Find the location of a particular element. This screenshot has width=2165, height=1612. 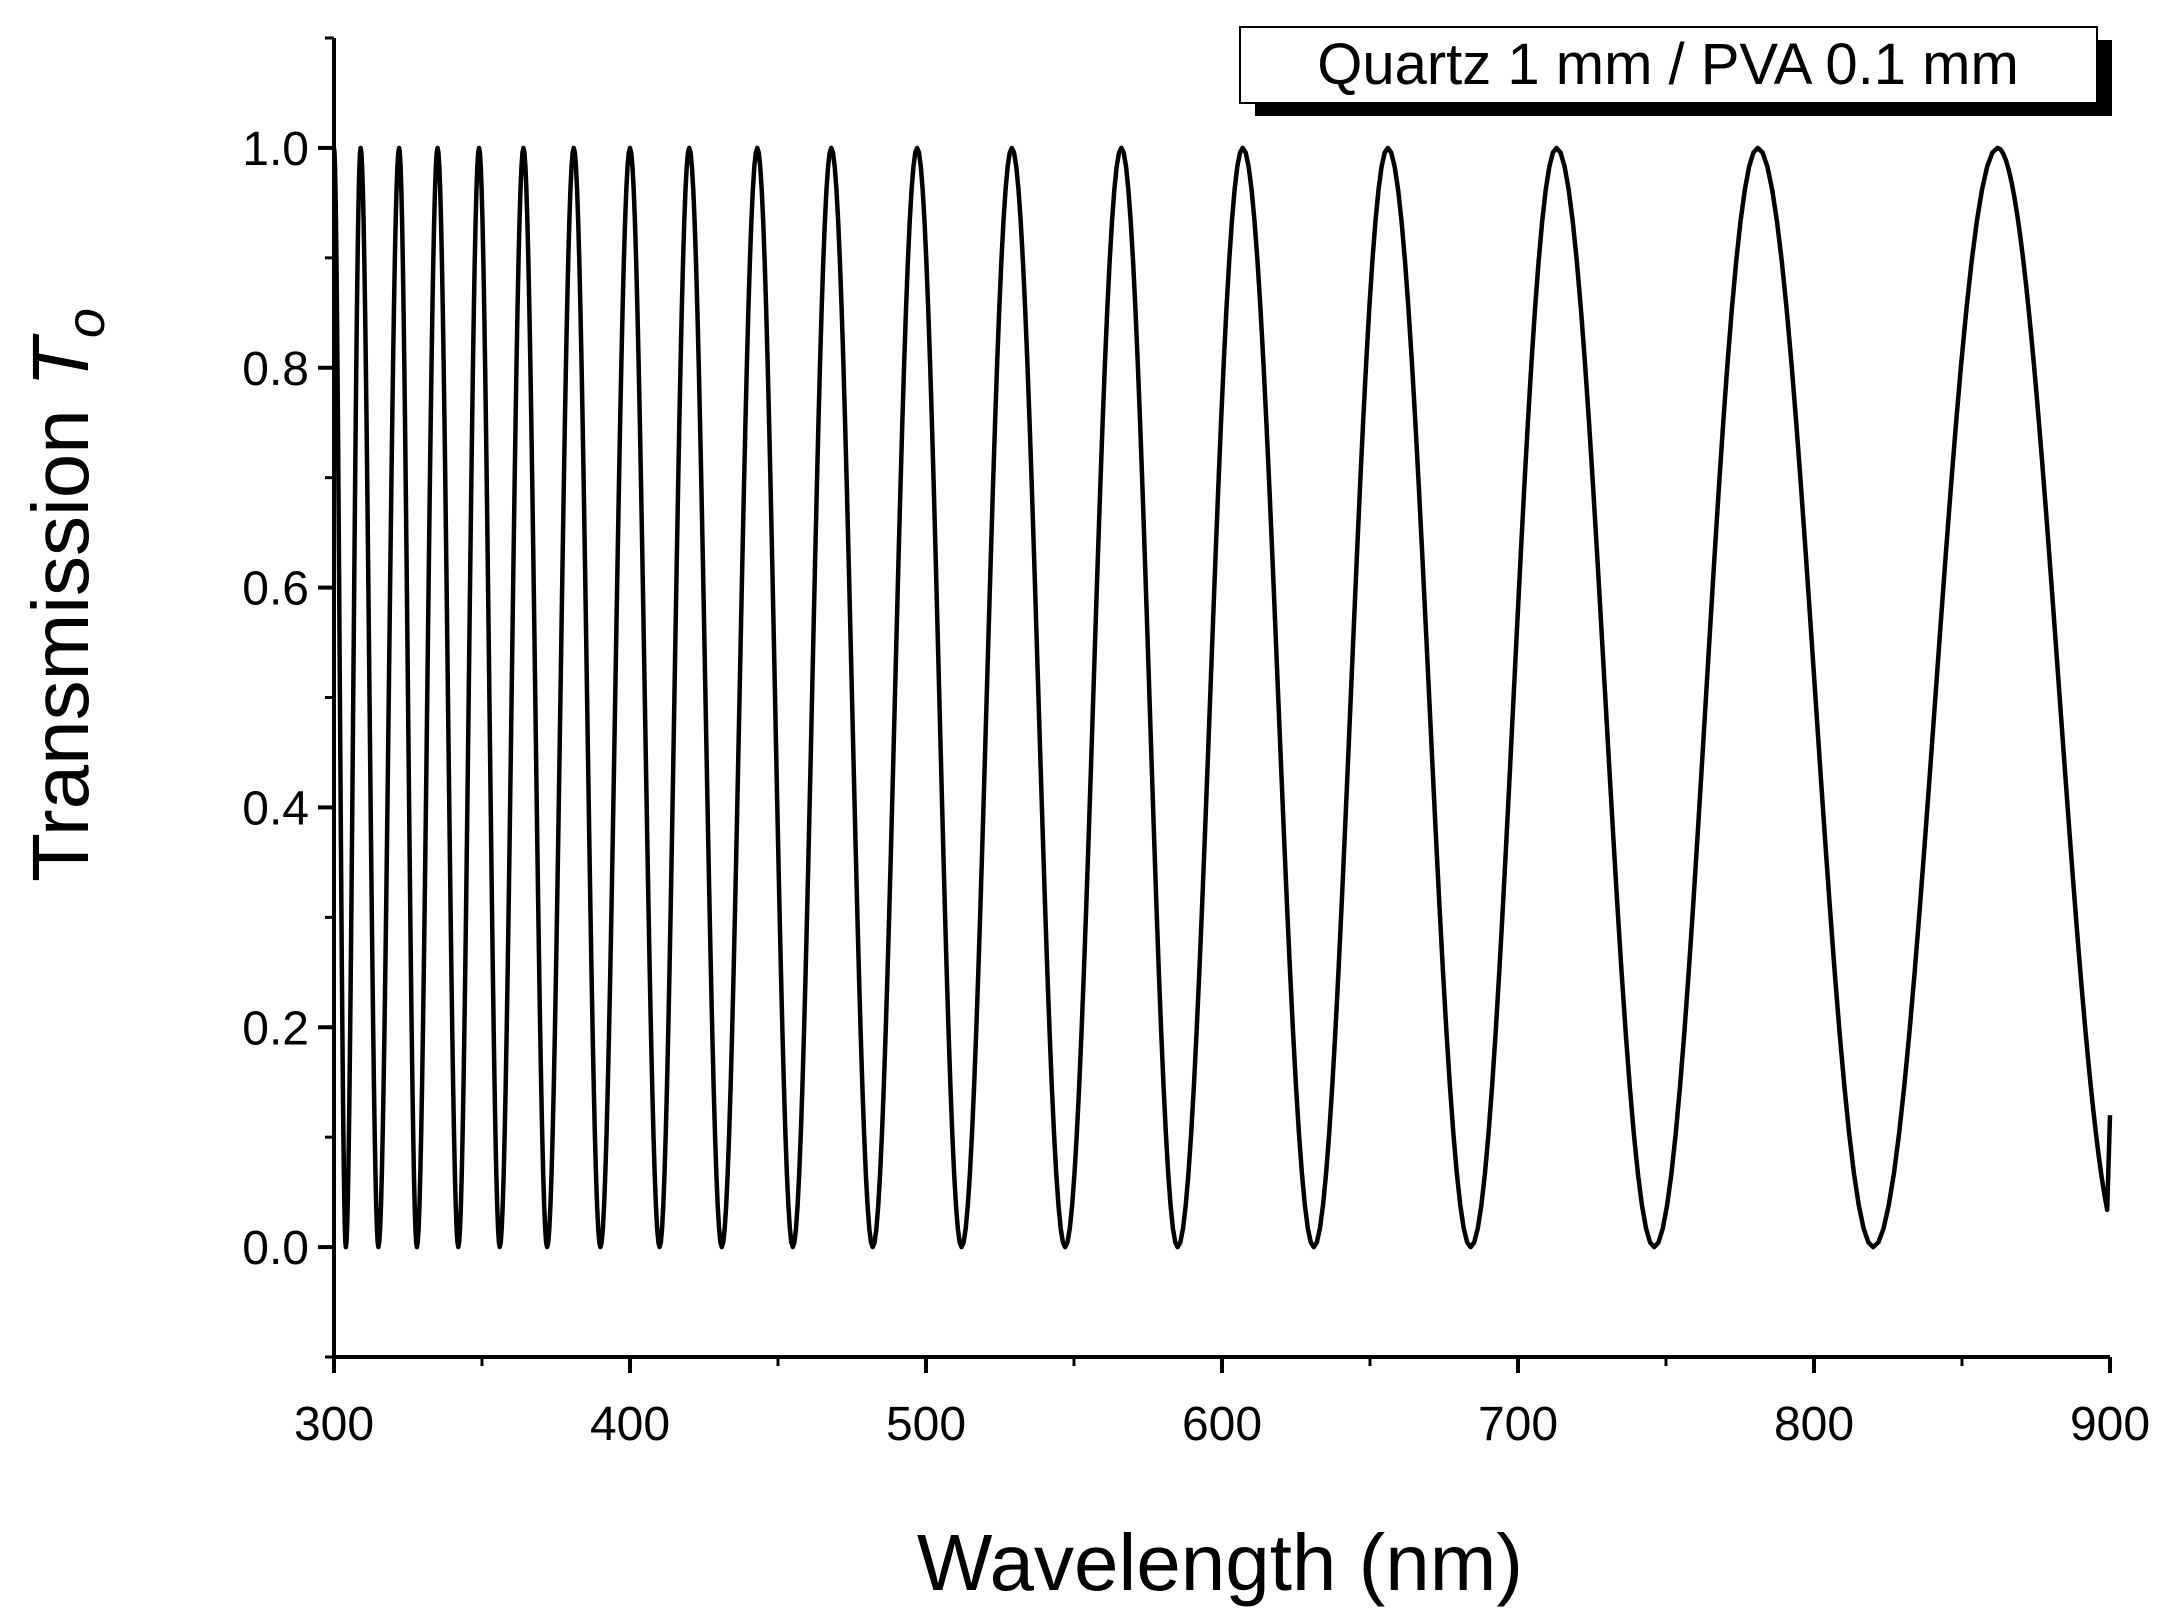

y-tick-label: 0.8 is located at coordinates (275, 369).